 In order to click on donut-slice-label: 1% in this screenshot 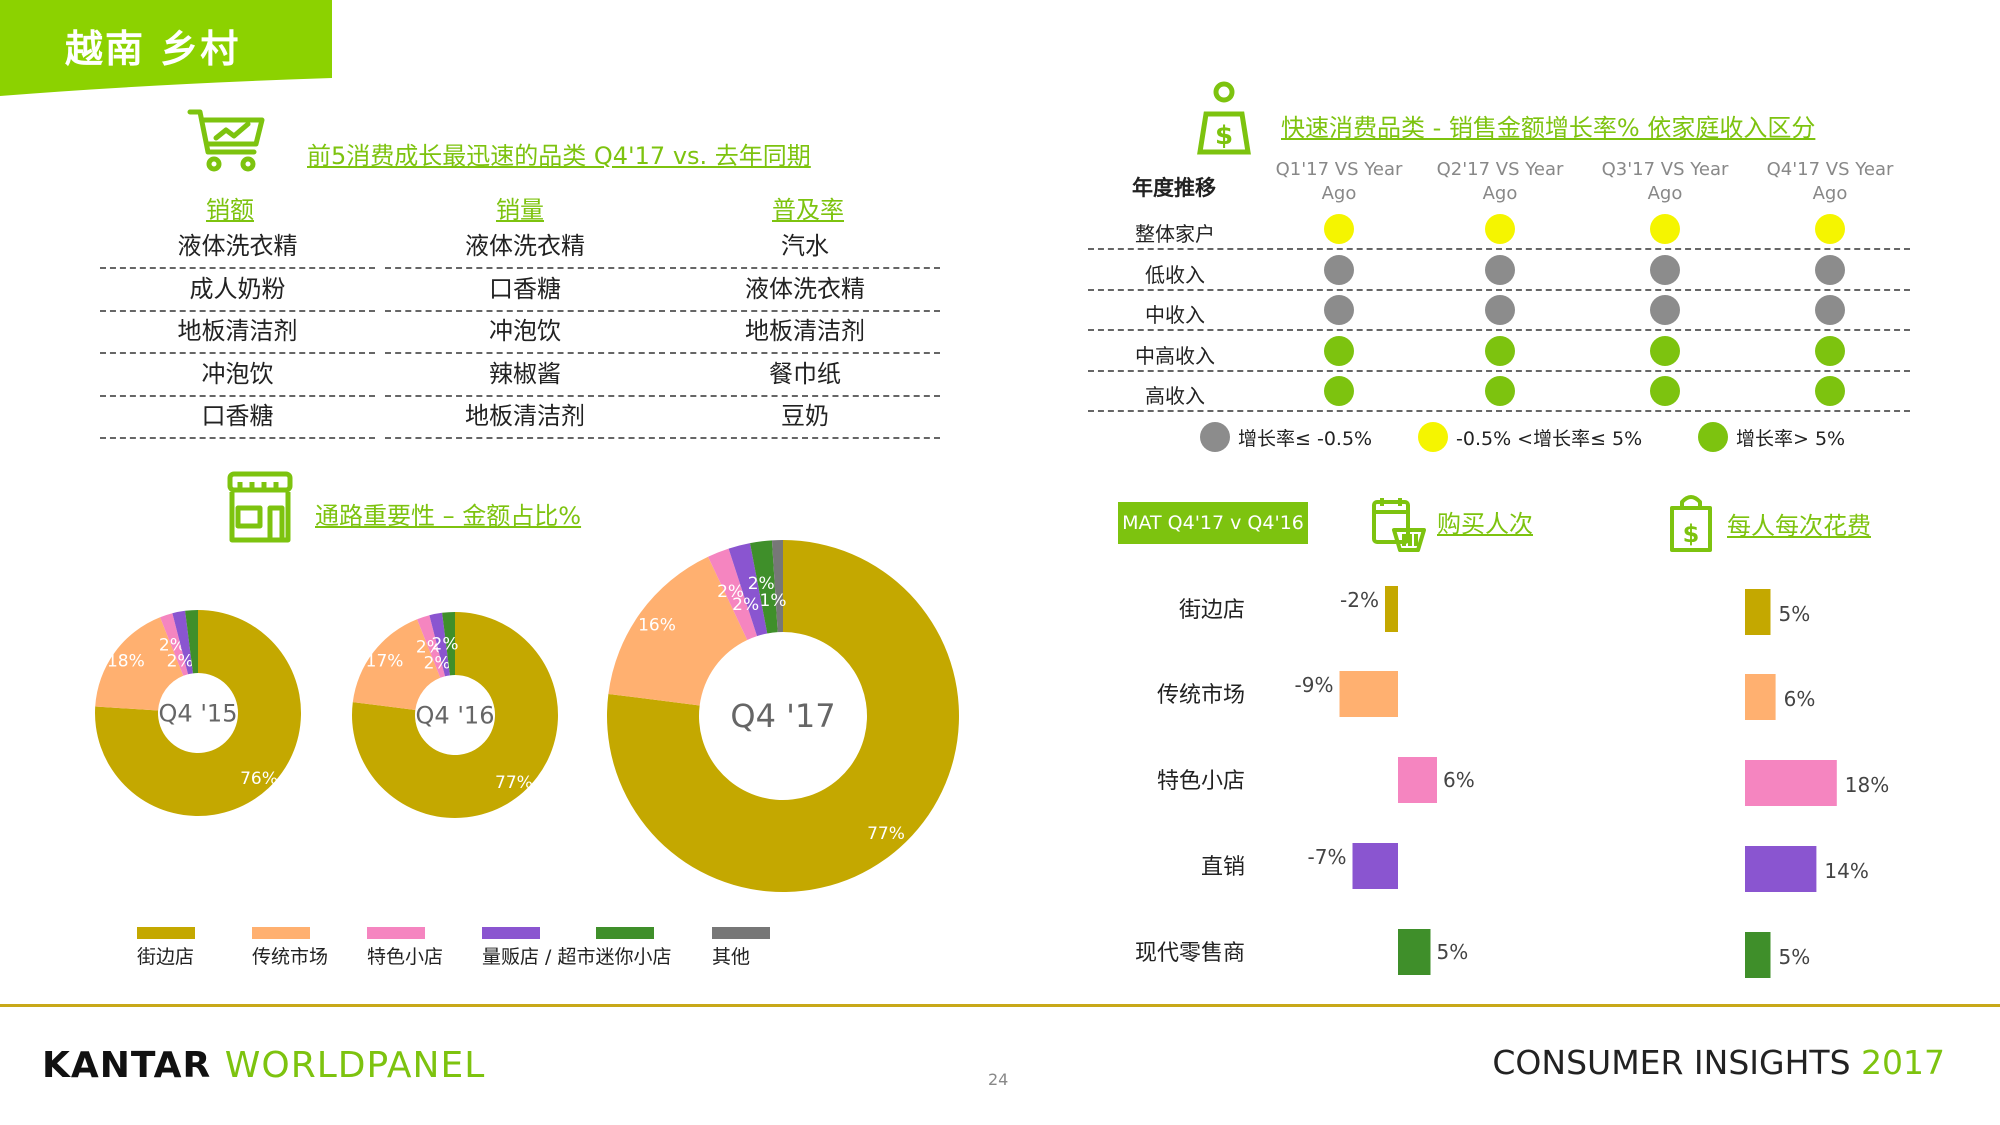, I will do `click(773, 601)`.